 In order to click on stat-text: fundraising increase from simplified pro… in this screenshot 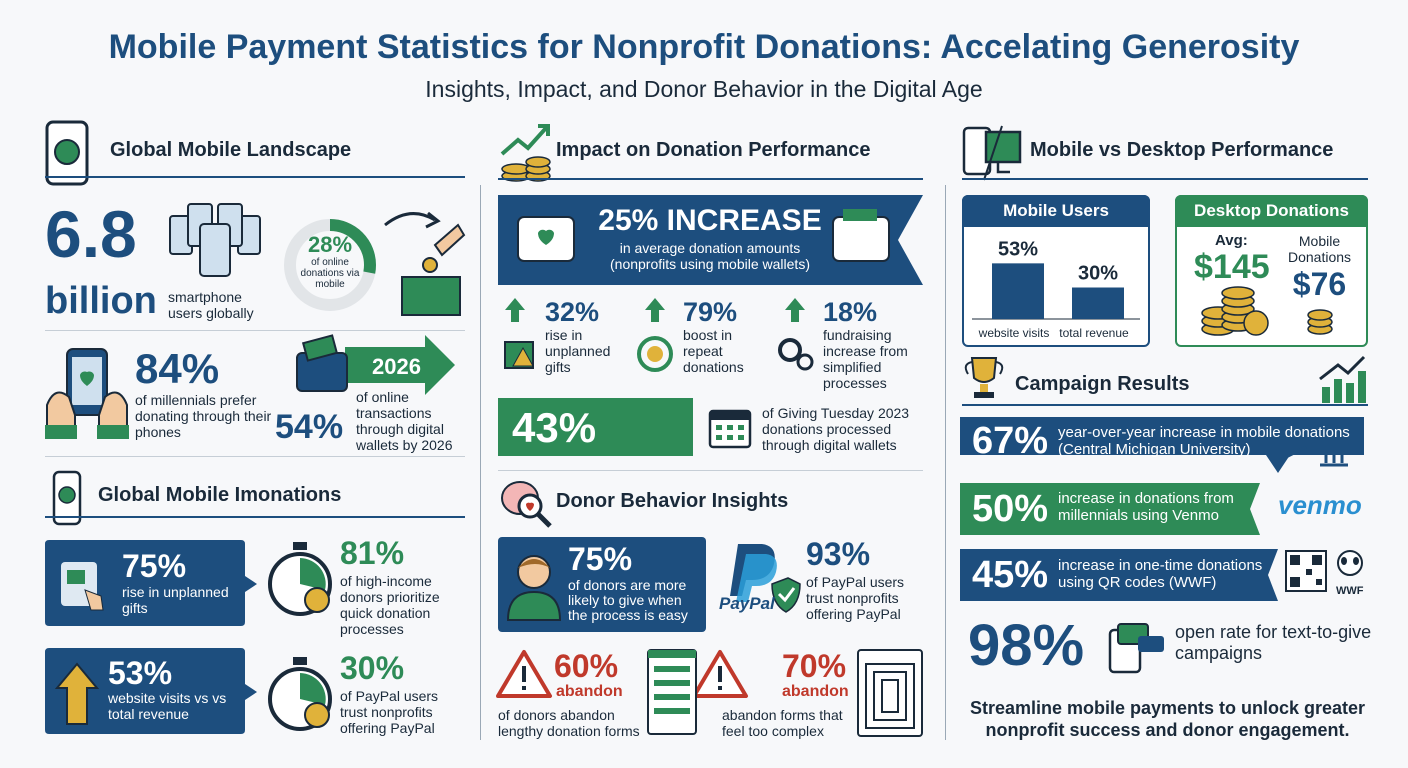, I will do `click(865, 359)`.